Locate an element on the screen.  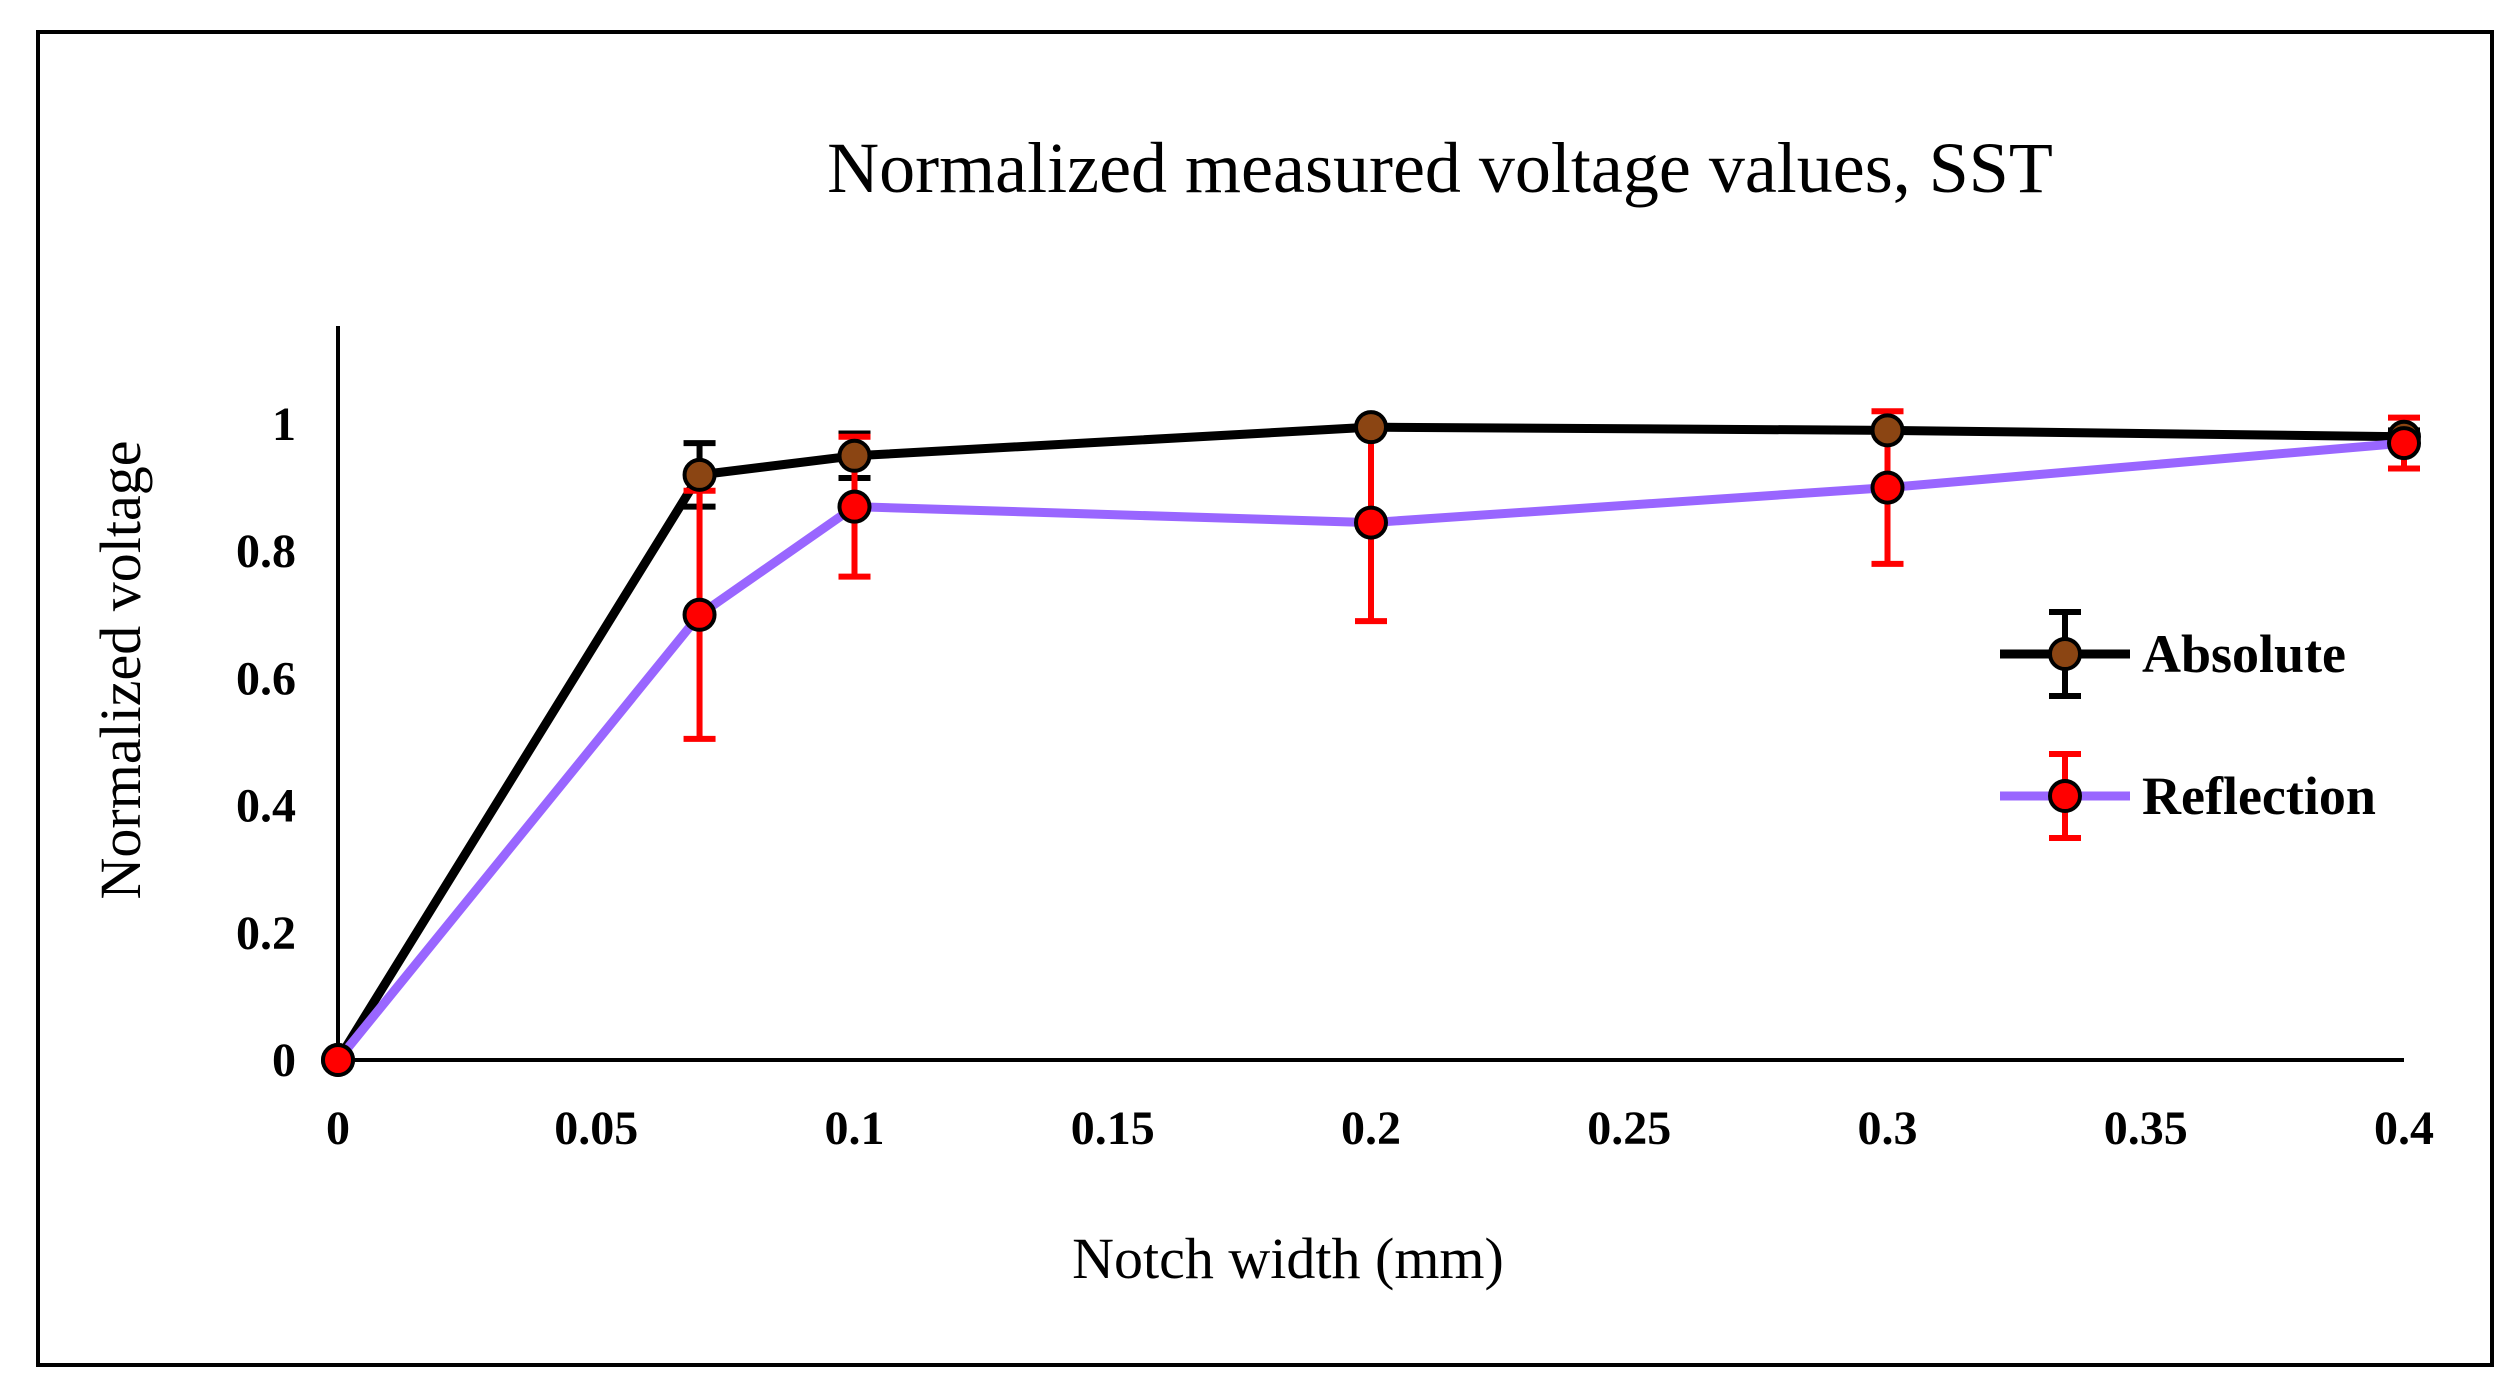
x-tick-label: 0 is located at coordinates (338, 1128).